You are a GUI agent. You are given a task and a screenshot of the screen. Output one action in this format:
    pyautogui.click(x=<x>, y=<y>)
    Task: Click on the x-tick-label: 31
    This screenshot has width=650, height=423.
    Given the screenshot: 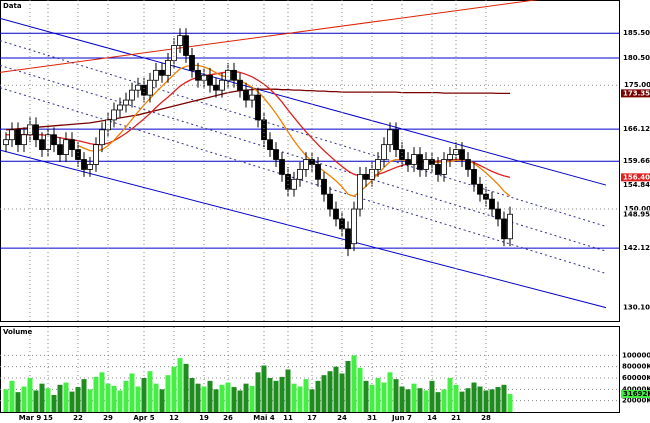 What is the action you would take?
    pyautogui.click(x=372, y=418)
    